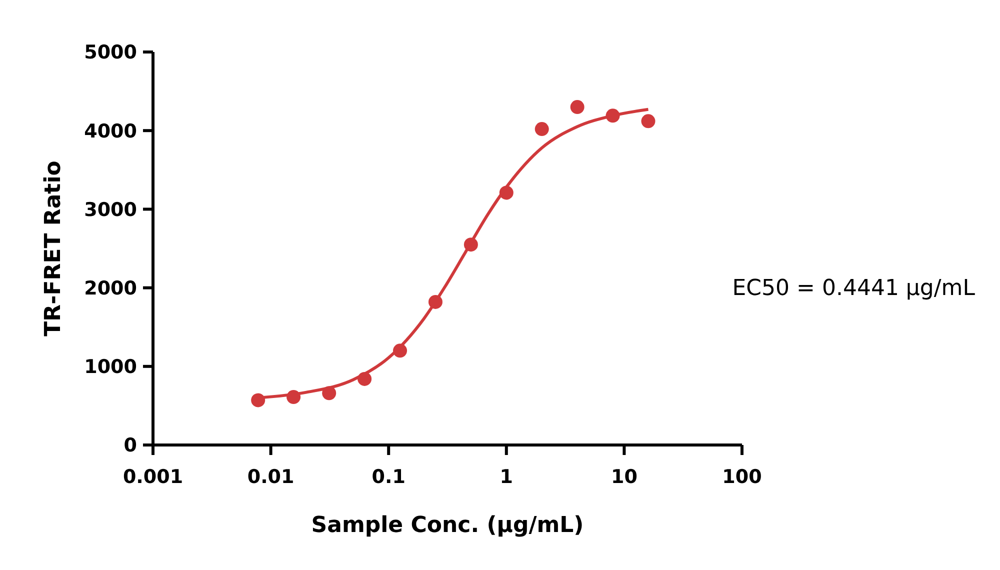  What do you see at coordinates (742, 477) in the screenshot?
I see `x-tick-label: 100` at bounding box center [742, 477].